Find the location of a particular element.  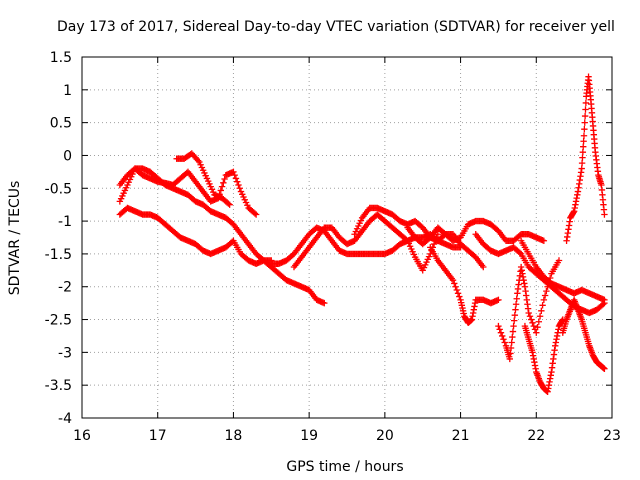

series-sat-a is located at coordinates (188, 191).